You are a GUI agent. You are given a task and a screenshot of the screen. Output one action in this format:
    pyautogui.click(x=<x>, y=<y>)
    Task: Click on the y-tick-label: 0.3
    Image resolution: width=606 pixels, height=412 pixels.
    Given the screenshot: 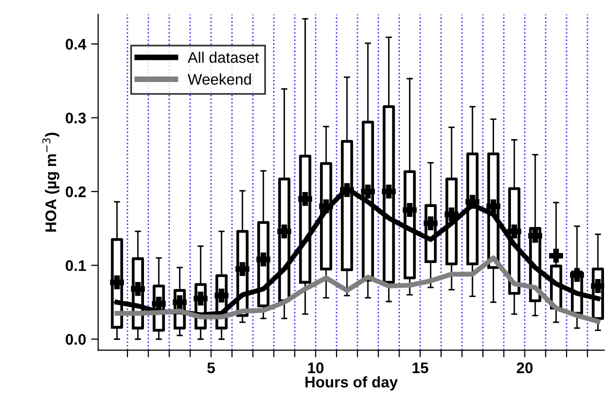 What is the action you would take?
    pyautogui.click(x=76, y=118)
    